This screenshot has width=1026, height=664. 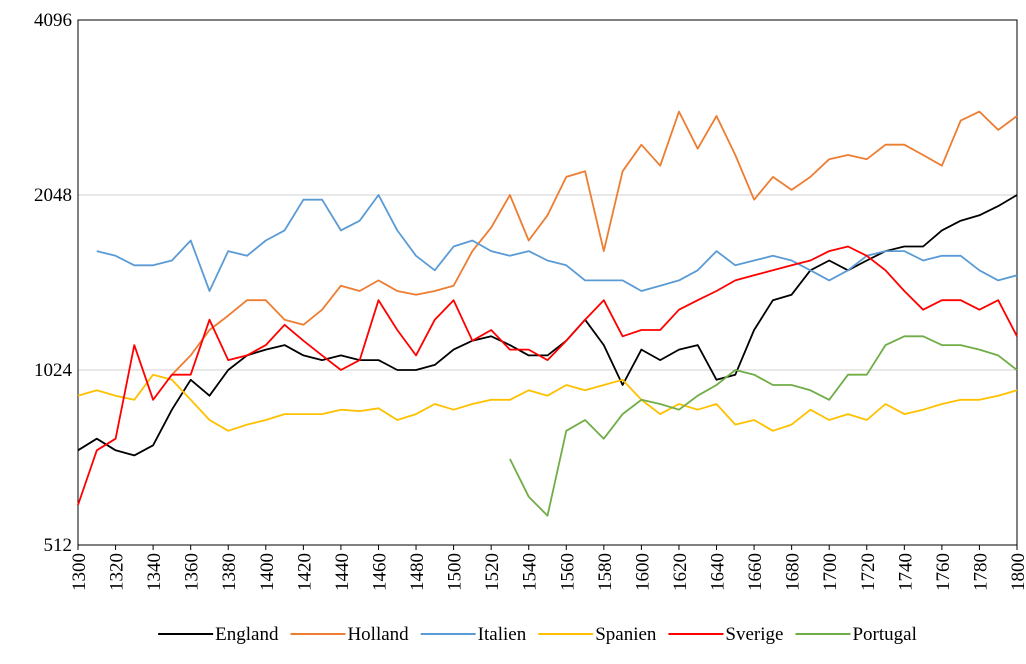 What do you see at coordinates (53, 195) in the screenshot?
I see `y-tick-label: 2048` at bounding box center [53, 195].